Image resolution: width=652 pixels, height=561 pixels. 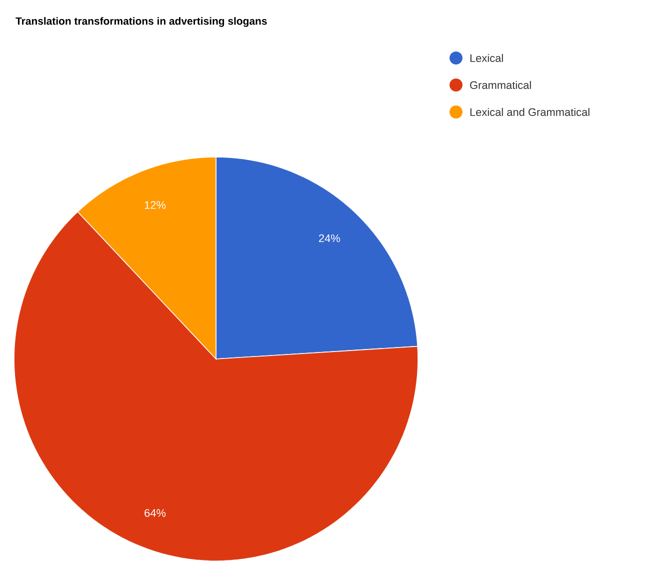 What do you see at coordinates (530, 112) in the screenshot?
I see `legend-label: Lexical and Grammatical` at bounding box center [530, 112].